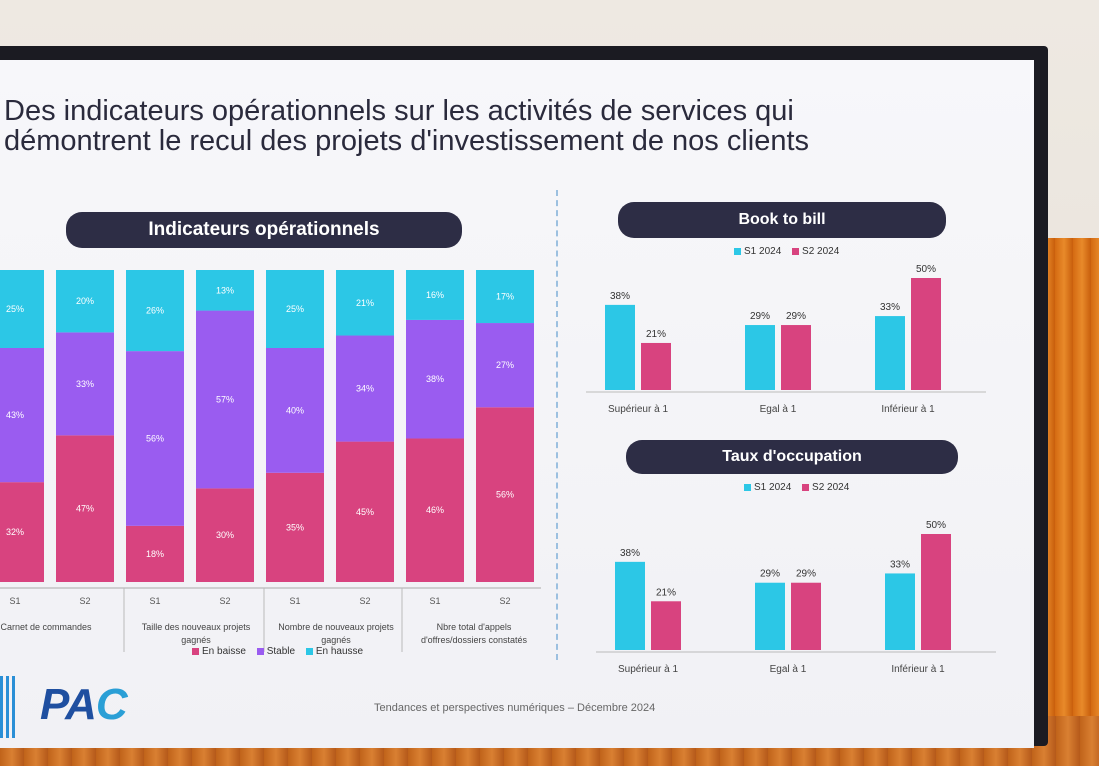 This screenshot has height=766, width=1099. I want to click on bar-label-baisse-4: 35%, so click(295, 527).